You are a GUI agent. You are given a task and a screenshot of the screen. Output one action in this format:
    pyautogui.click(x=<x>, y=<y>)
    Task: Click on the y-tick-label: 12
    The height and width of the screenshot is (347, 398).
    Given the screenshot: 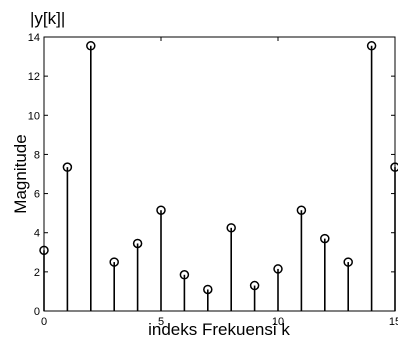 What is the action you would take?
    pyautogui.click(x=34, y=77)
    